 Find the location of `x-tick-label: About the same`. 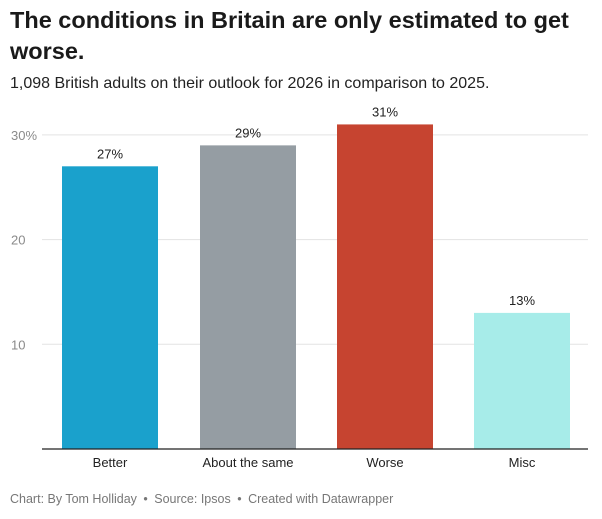

x-tick-label: About the same is located at coordinates (247, 462).